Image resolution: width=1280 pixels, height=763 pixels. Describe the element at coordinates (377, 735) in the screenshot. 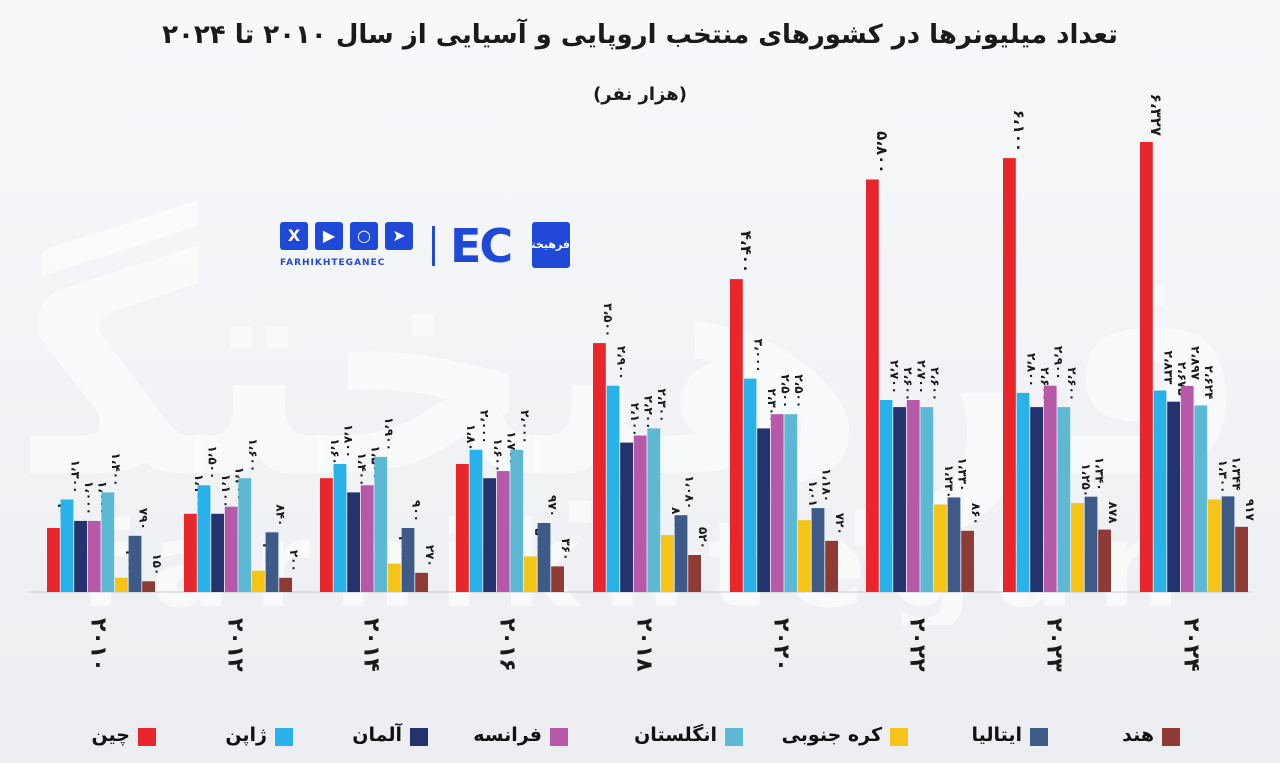

I see `legend-label-3: آلمان` at that location.